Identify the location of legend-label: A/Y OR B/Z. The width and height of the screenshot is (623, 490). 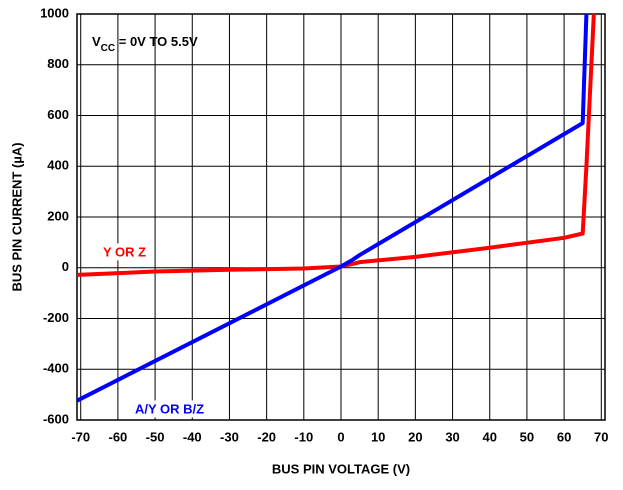
(169, 408).